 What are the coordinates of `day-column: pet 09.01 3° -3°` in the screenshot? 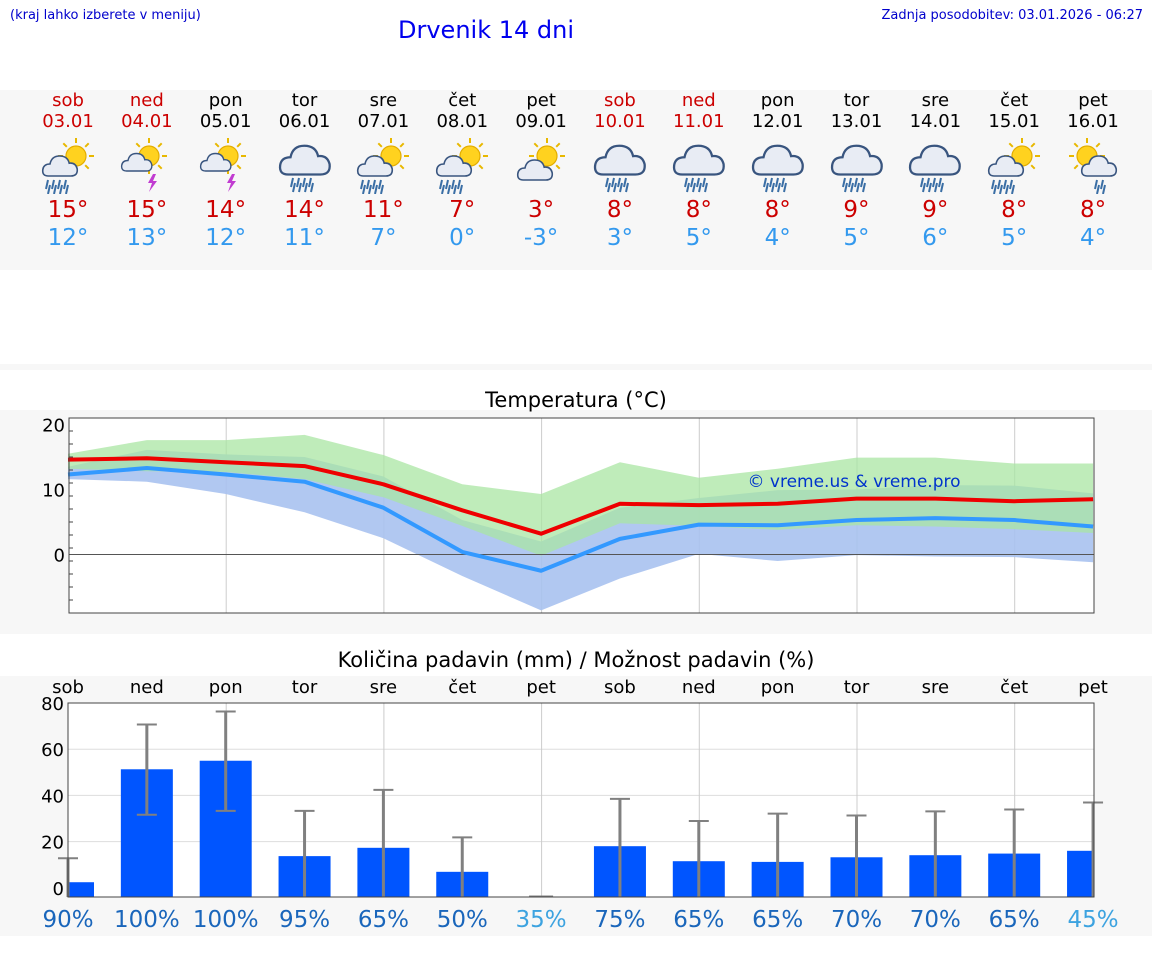 It's located at (541, 171).